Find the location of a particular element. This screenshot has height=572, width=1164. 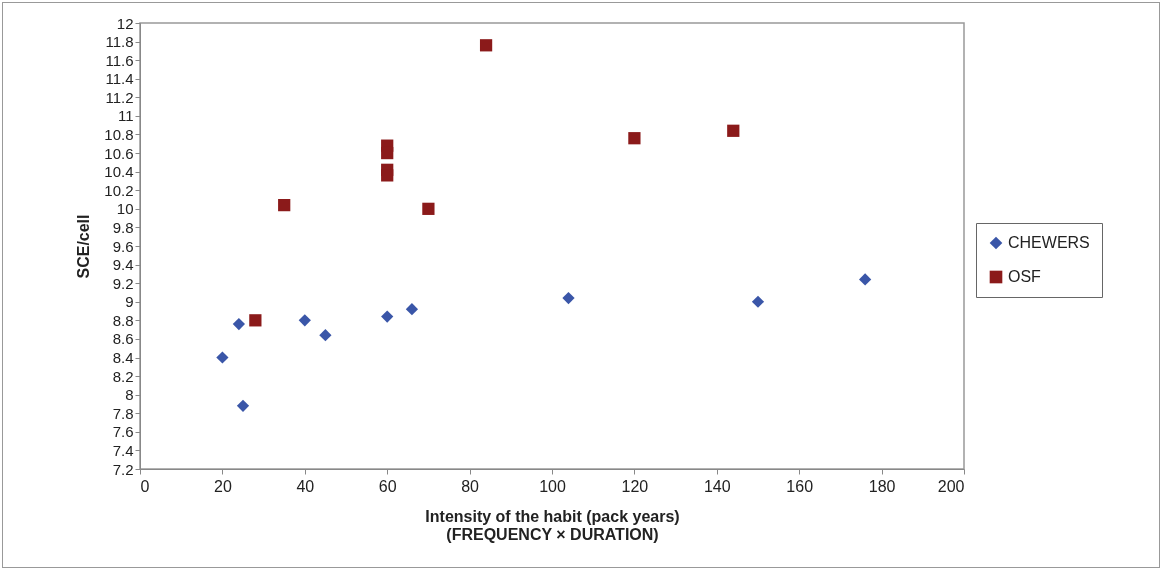

y-tick-label: 10.4 is located at coordinates (119, 172).